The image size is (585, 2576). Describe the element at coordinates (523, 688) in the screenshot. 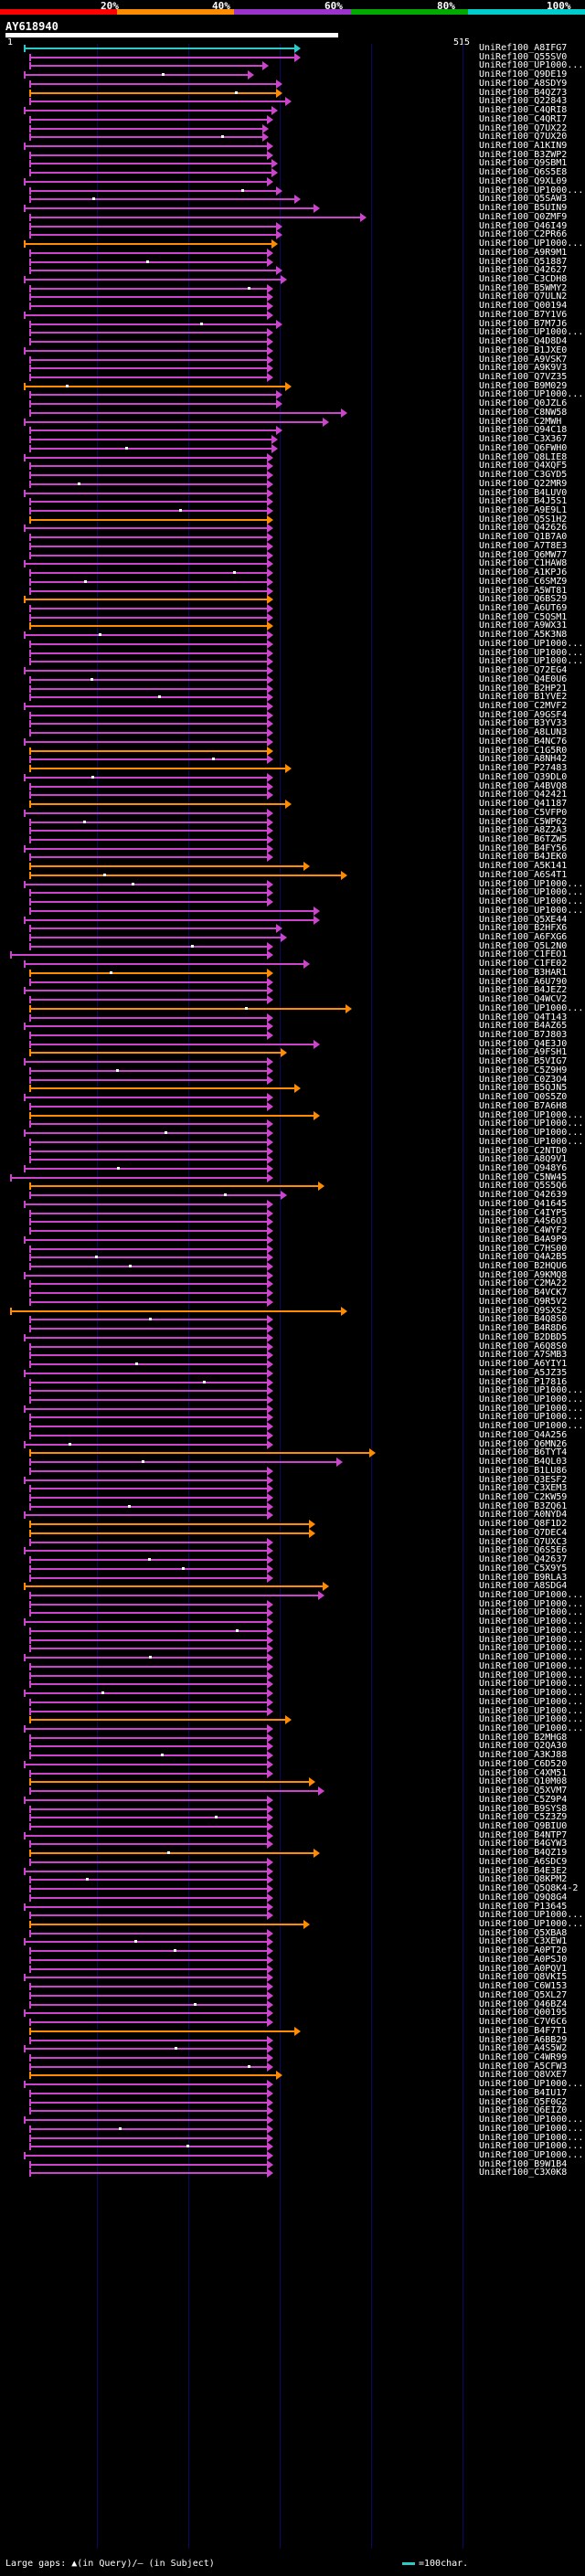

I see `hit-label: UniRef100_B2HP21` at that location.